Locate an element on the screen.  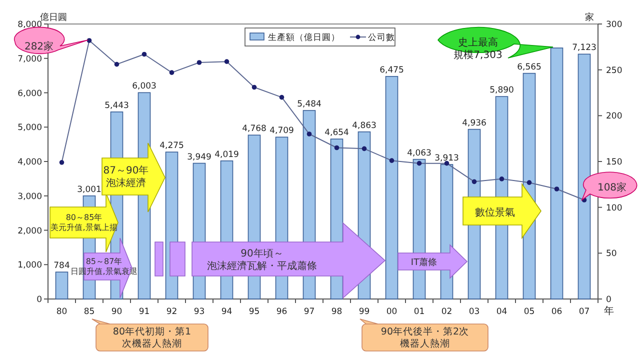
data-label: 6,565 is located at coordinates (529, 67).